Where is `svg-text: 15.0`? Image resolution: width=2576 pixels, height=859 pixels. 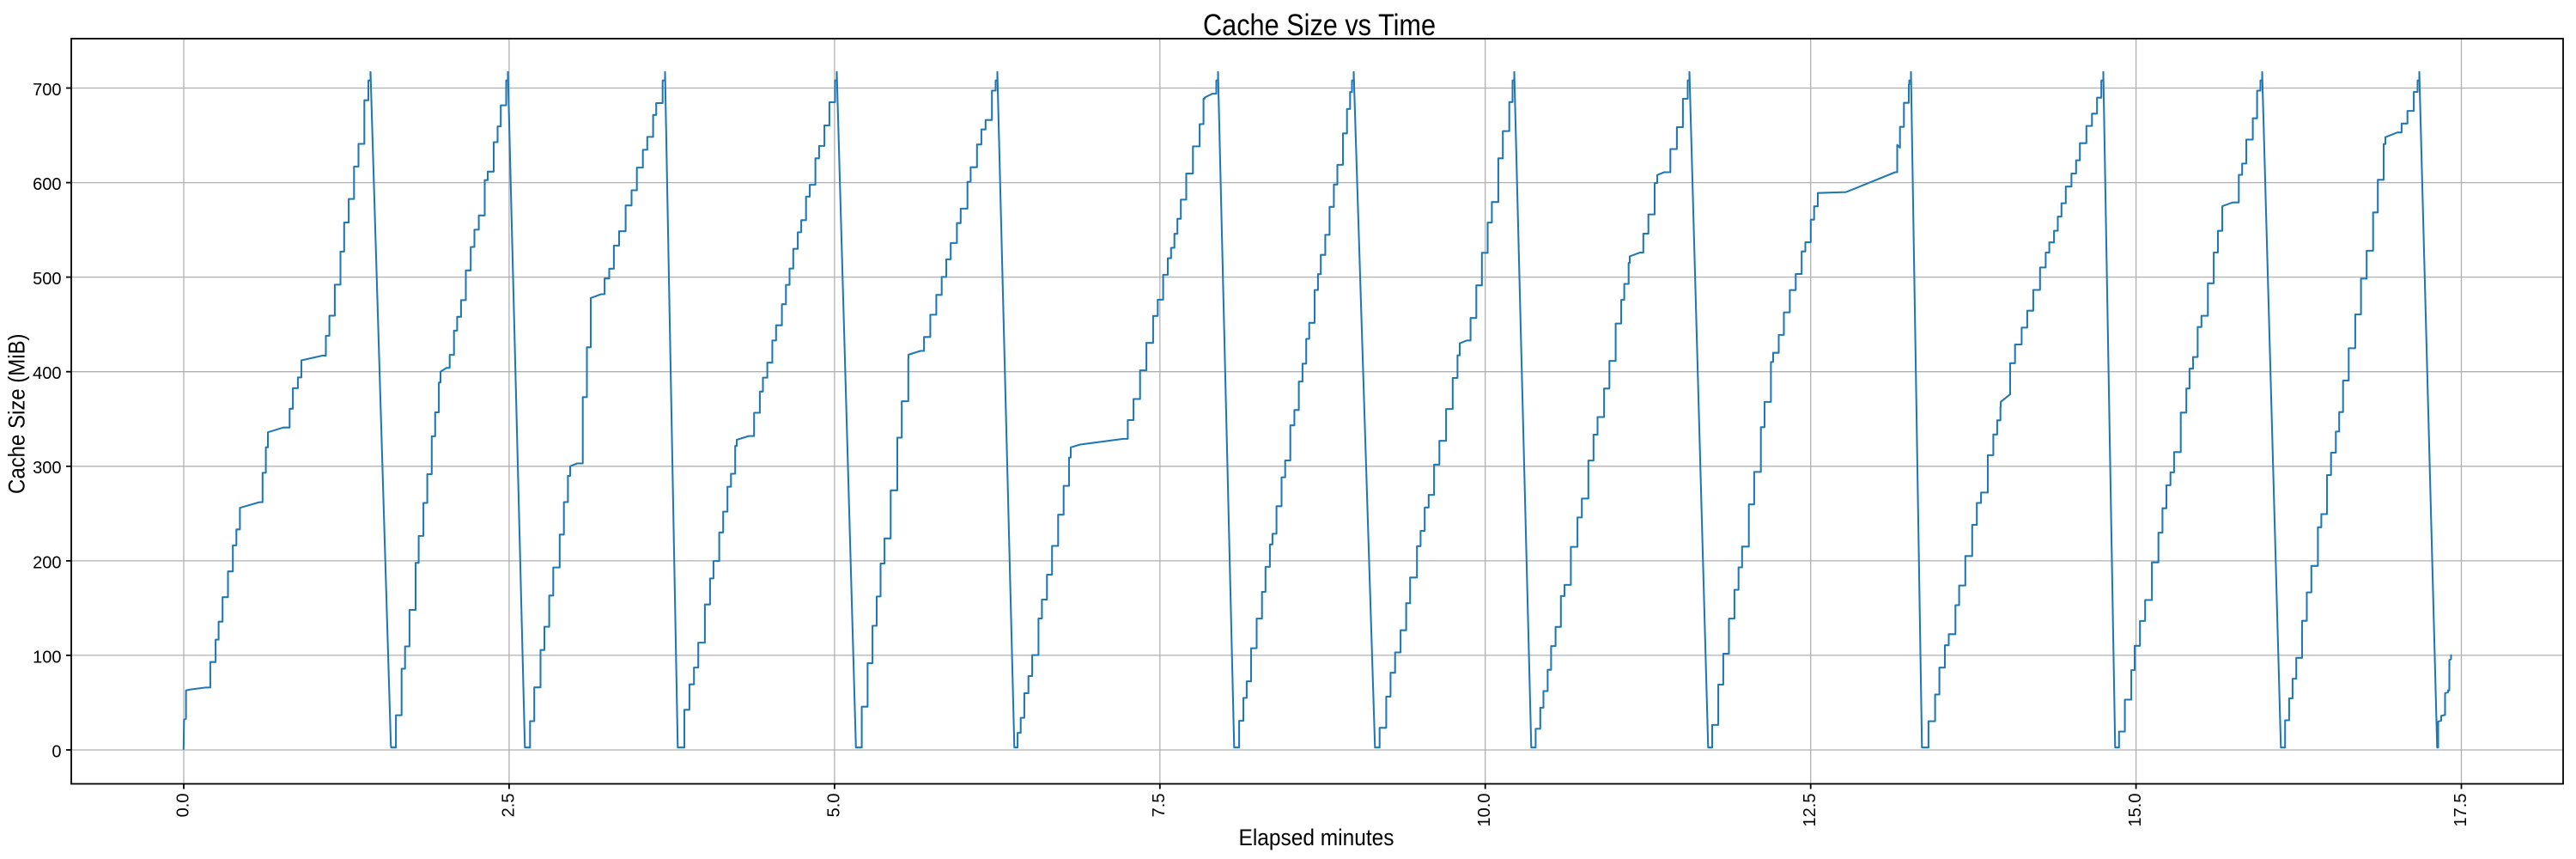
svg-text: 15.0 is located at coordinates (2135, 811).